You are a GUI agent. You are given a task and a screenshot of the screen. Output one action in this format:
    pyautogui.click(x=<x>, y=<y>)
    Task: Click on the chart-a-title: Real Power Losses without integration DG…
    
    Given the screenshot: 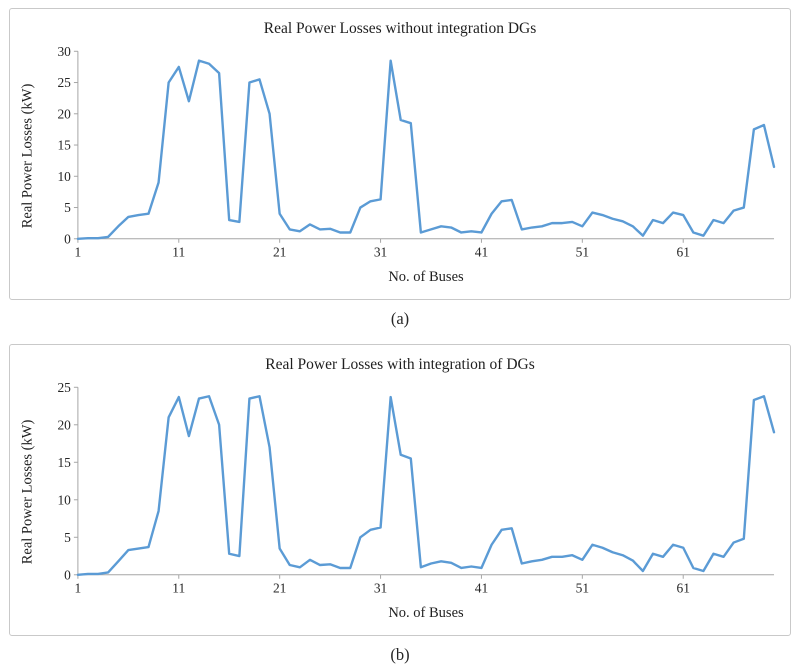 What is the action you would take?
    pyautogui.click(x=400, y=28)
    